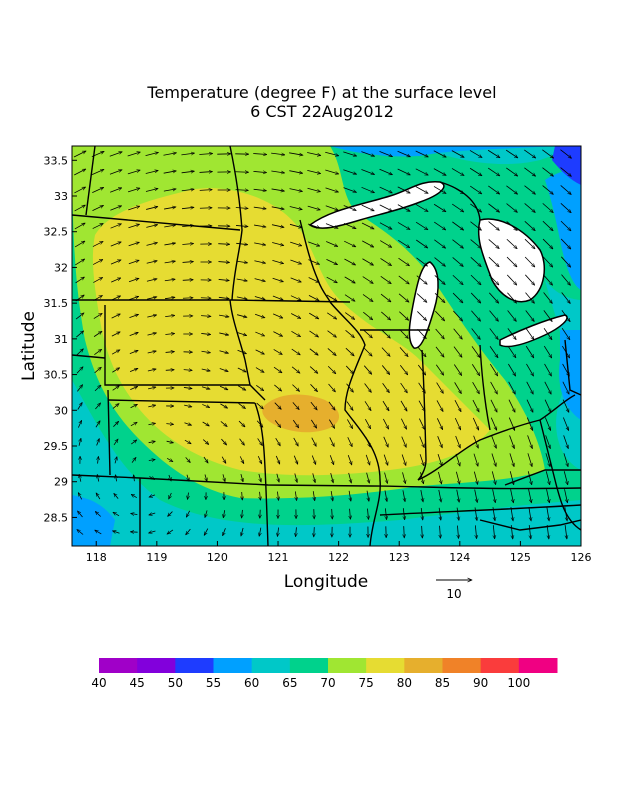 The height and width of the screenshot is (800, 618). I want to click on colorbar: 40 45 50 55 60 65 70 75 80 85 90 100, so click(324, 674).